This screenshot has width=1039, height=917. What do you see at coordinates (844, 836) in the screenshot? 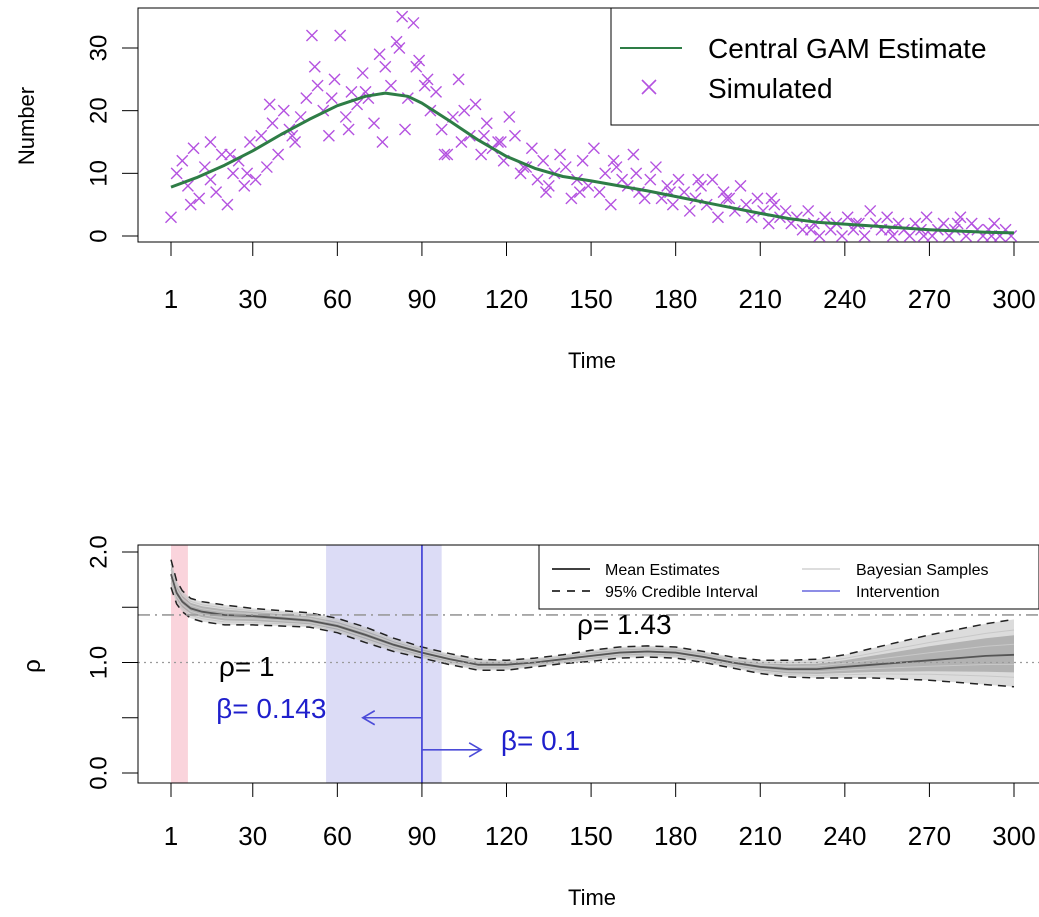
I see `x-tick-label: 240` at bounding box center [844, 836].